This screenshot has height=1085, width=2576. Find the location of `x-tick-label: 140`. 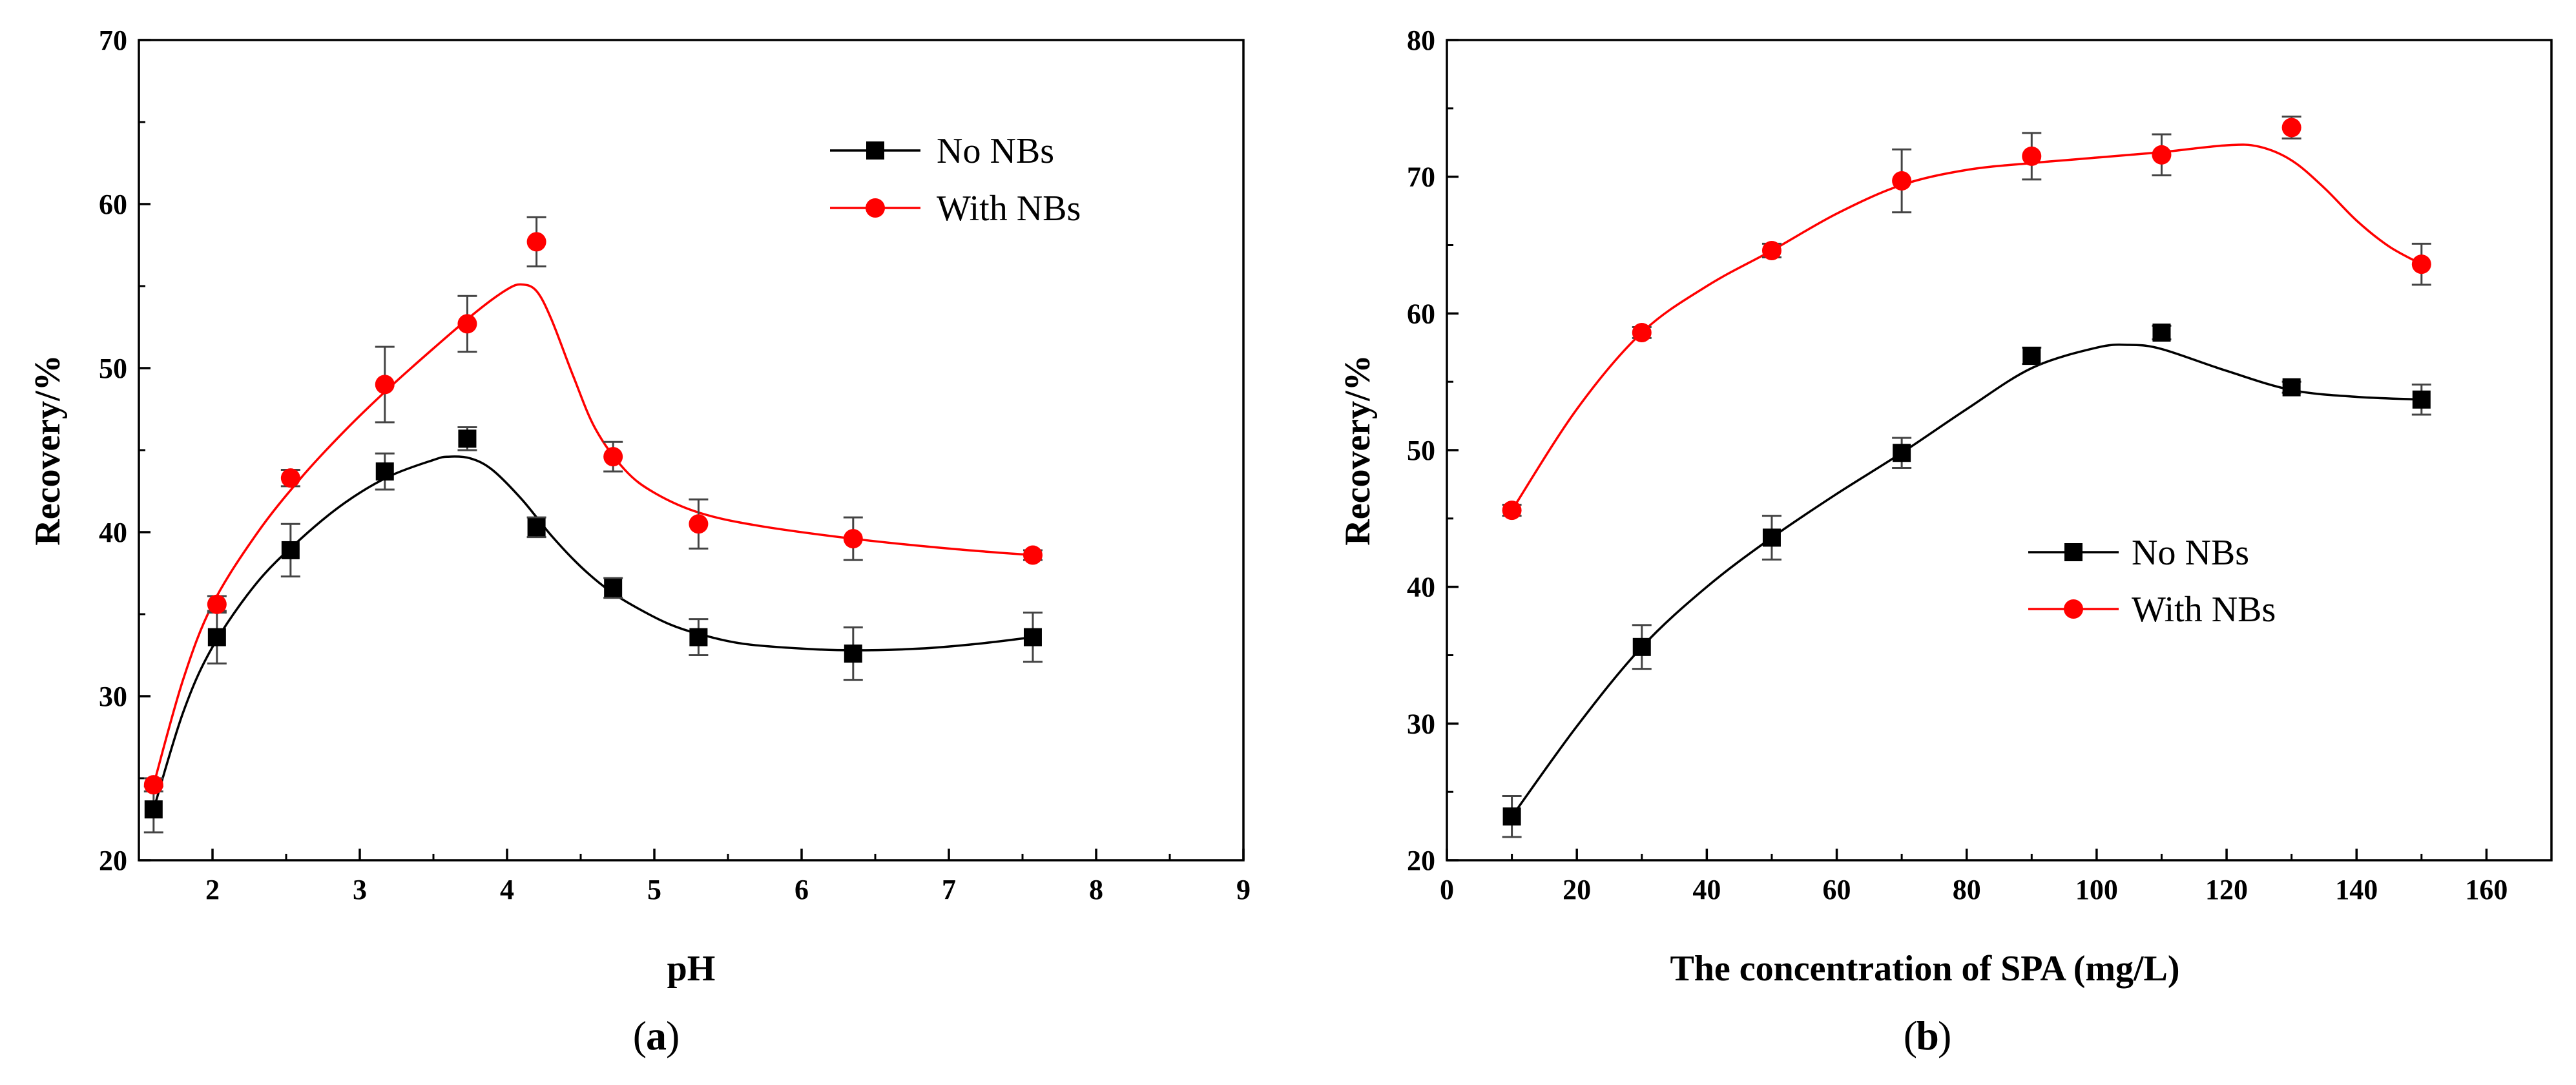

x-tick-label: 140 is located at coordinates (2356, 889).